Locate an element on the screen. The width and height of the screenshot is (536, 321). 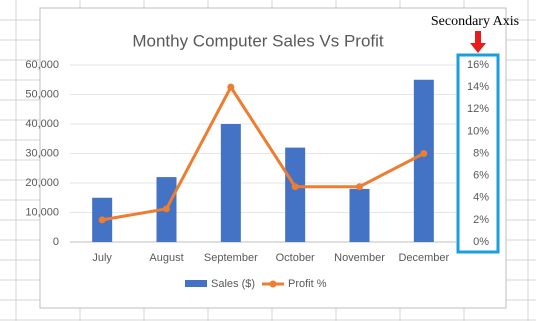
x-tick-label: December is located at coordinates (423, 258).